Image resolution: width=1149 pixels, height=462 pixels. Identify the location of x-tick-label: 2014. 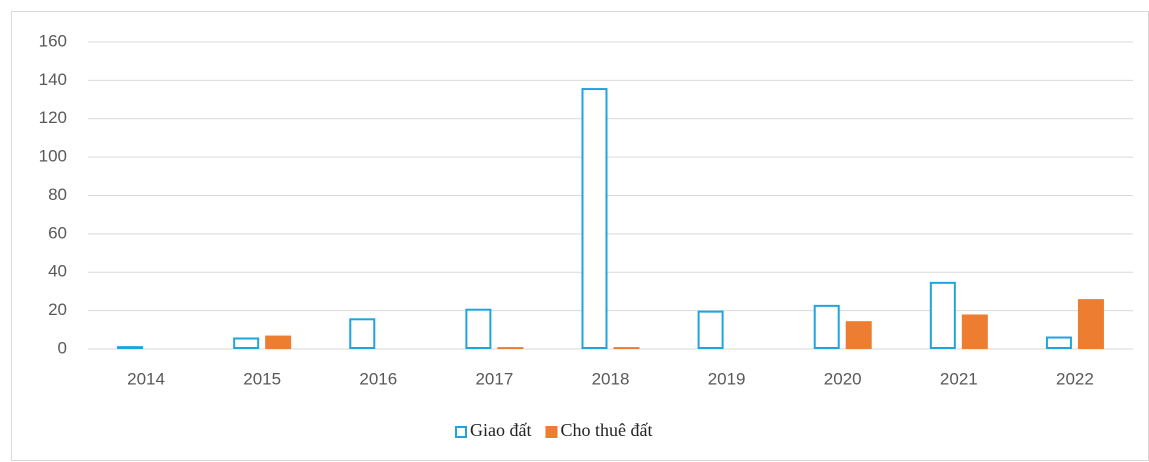
(146, 378).